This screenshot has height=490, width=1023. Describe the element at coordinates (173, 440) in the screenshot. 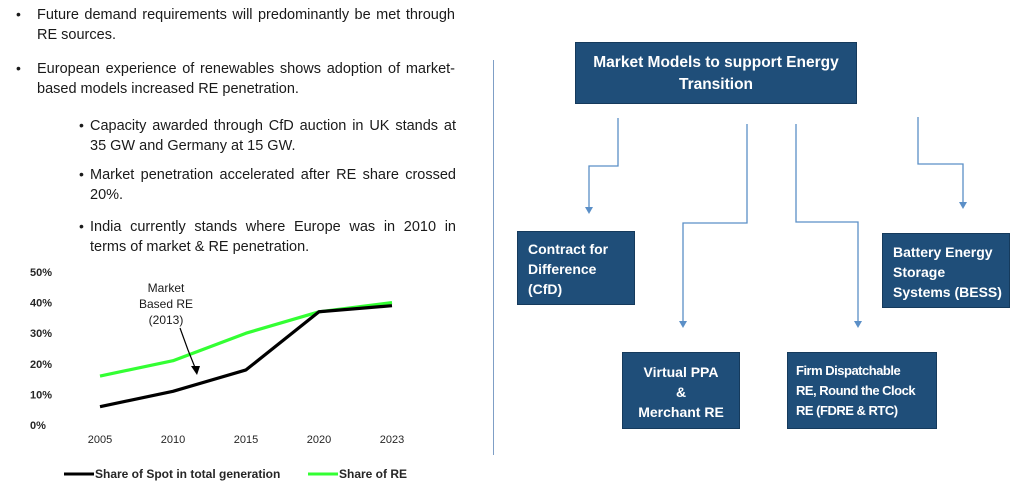

I see `x-tick-label: 2010` at that location.